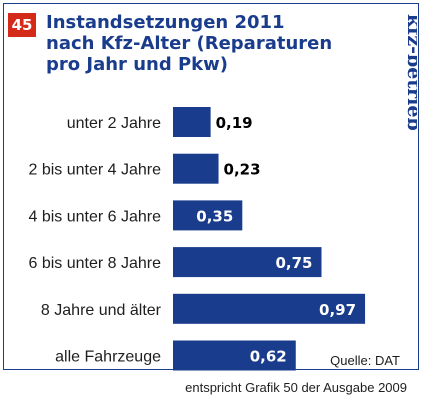 The image size is (425, 406). Describe the element at coordinates (137, 64) in the screenshot. I see `chart-title-line: pro Jahr und Pkw)` at that location.